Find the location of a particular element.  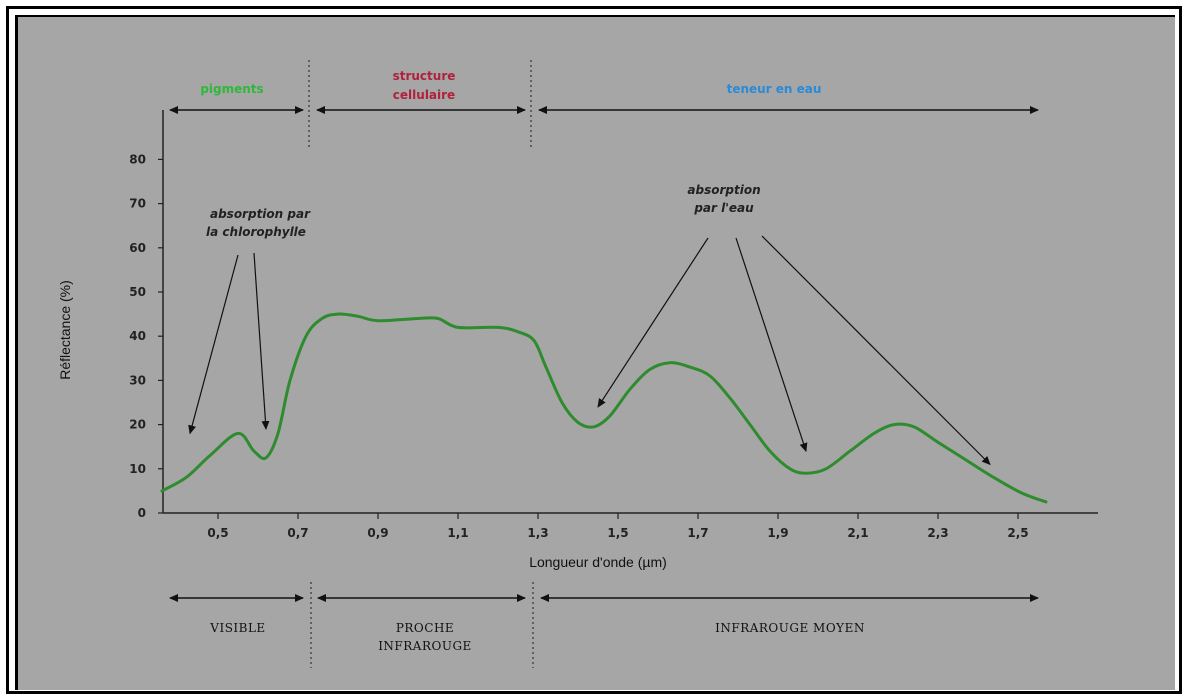

x-tick-label: 0,5 is located at coordinates (217, 533).